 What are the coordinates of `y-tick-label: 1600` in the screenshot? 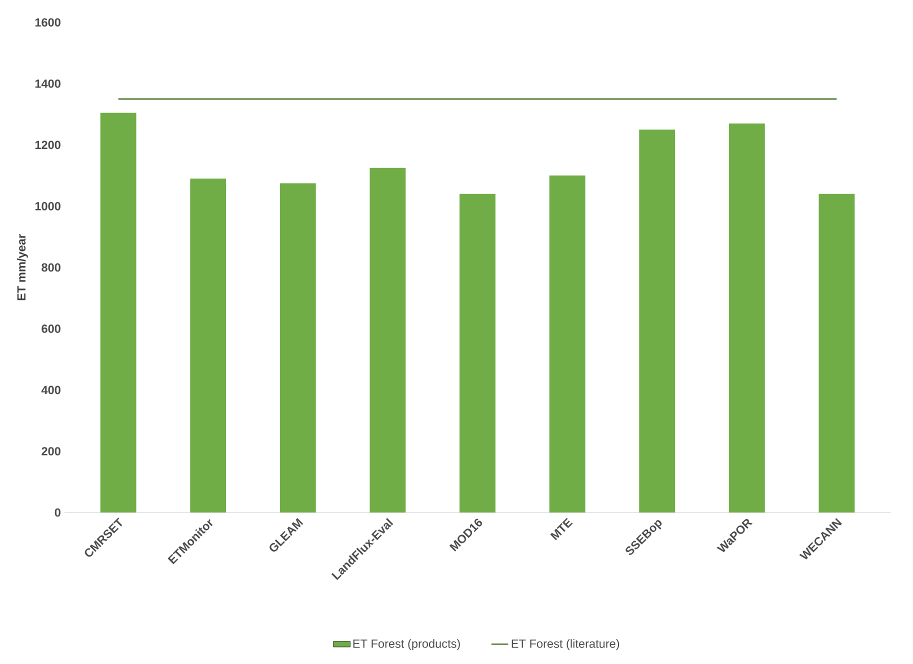 It's located at (47, 22).